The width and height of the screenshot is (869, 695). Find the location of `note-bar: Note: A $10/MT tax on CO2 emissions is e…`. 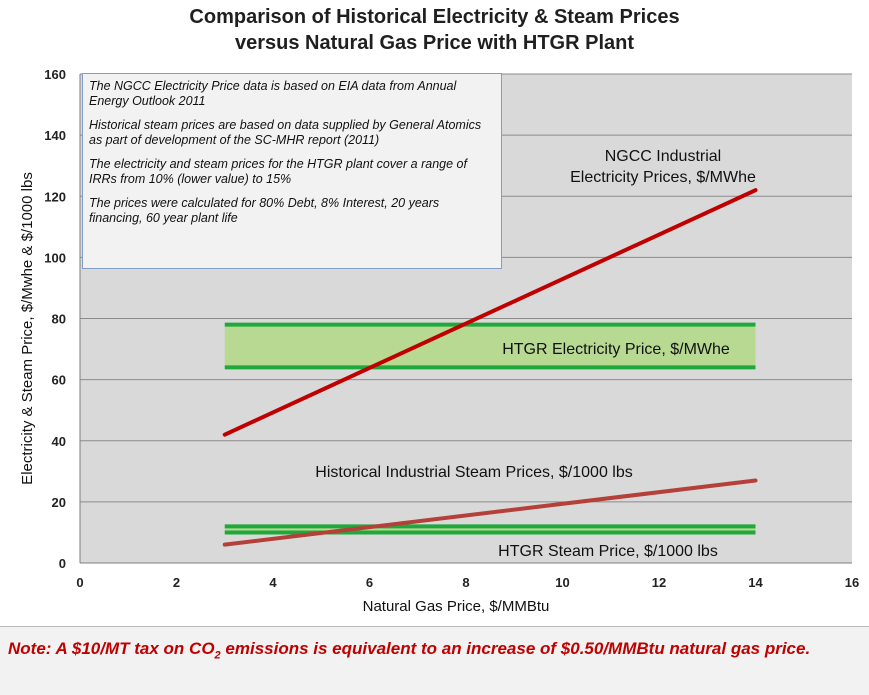

note-bar: Note: A $10/MT tax on CO2 emissions is e… is located at coordinates (434, 660).